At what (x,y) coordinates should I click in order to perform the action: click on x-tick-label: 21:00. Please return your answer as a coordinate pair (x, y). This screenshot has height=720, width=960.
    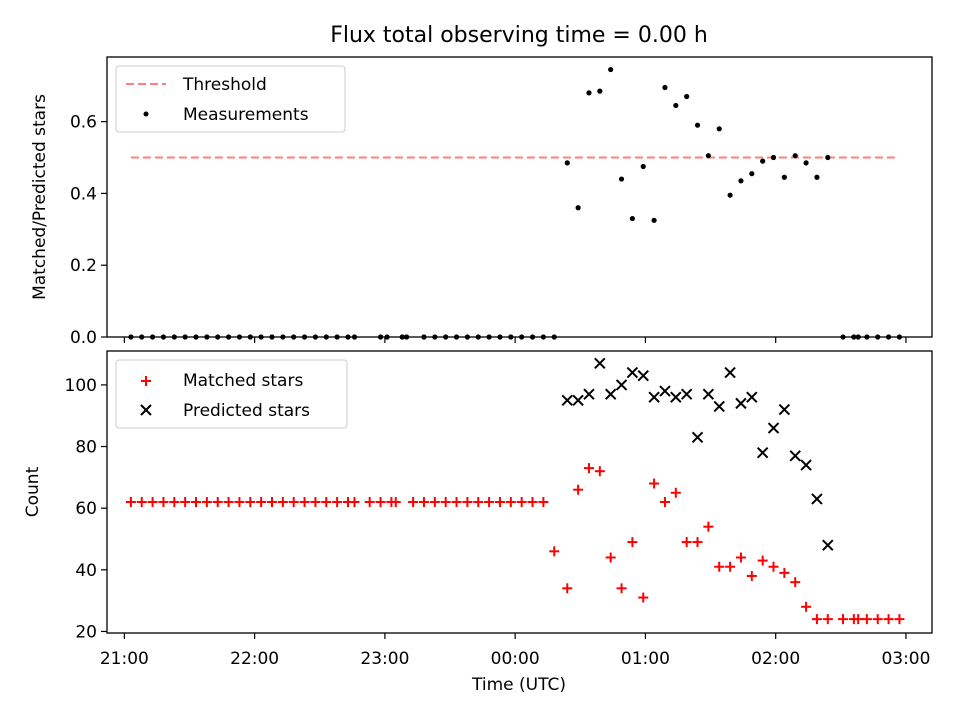
    Looking at the image, I should click on (124, 659).